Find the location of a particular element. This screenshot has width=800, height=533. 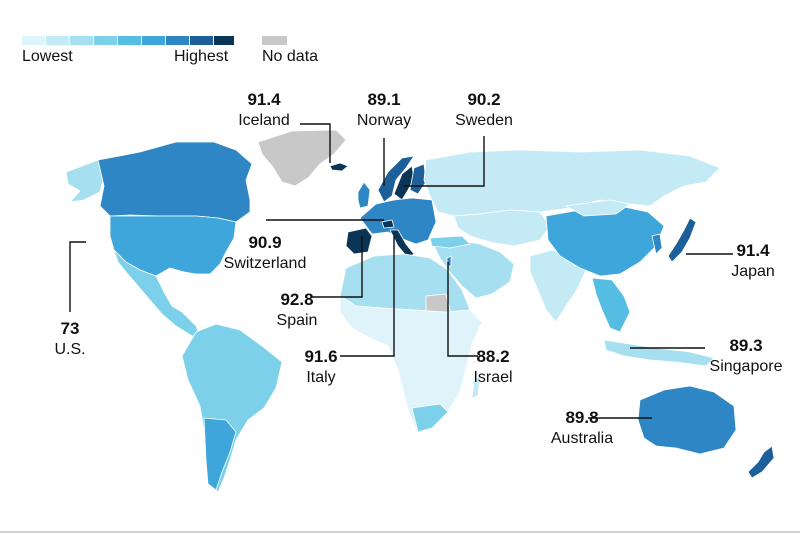

mongolia-shape is located at coordinates (598, 208).